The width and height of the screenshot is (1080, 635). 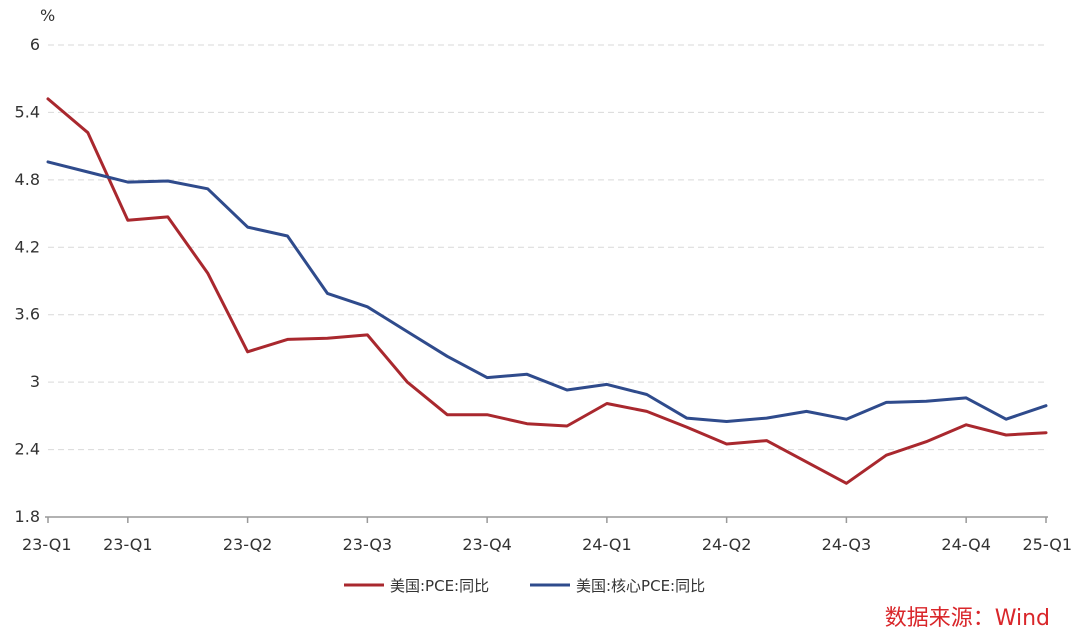 What do you see at coordinates (607, 544) in the screenshot?
I see `x-tick-label: 24-Q1` at bounding box center [607, 544].